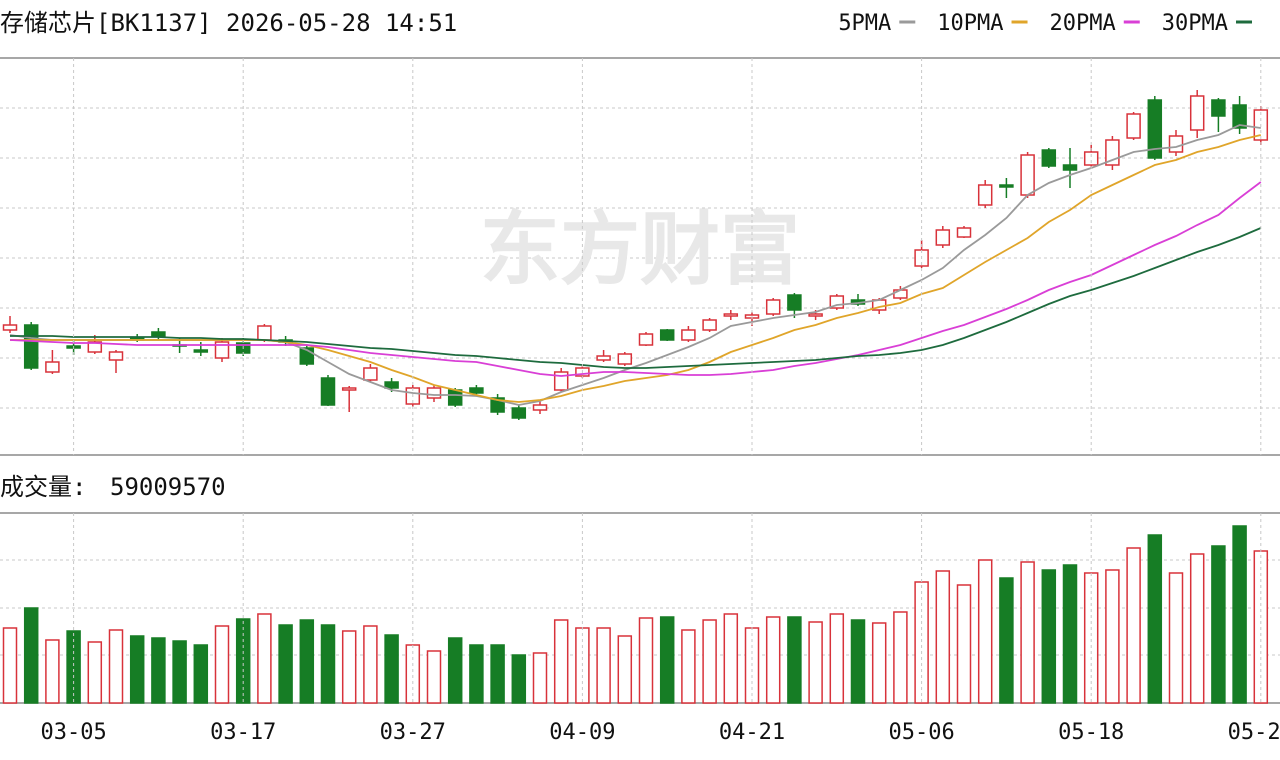 Image resolution: width=1280 pixels, height=760 pixels. Describe the element at coordinates (752, 732) in the screenshot. I see `x-tick-label: 04-21` at that location.